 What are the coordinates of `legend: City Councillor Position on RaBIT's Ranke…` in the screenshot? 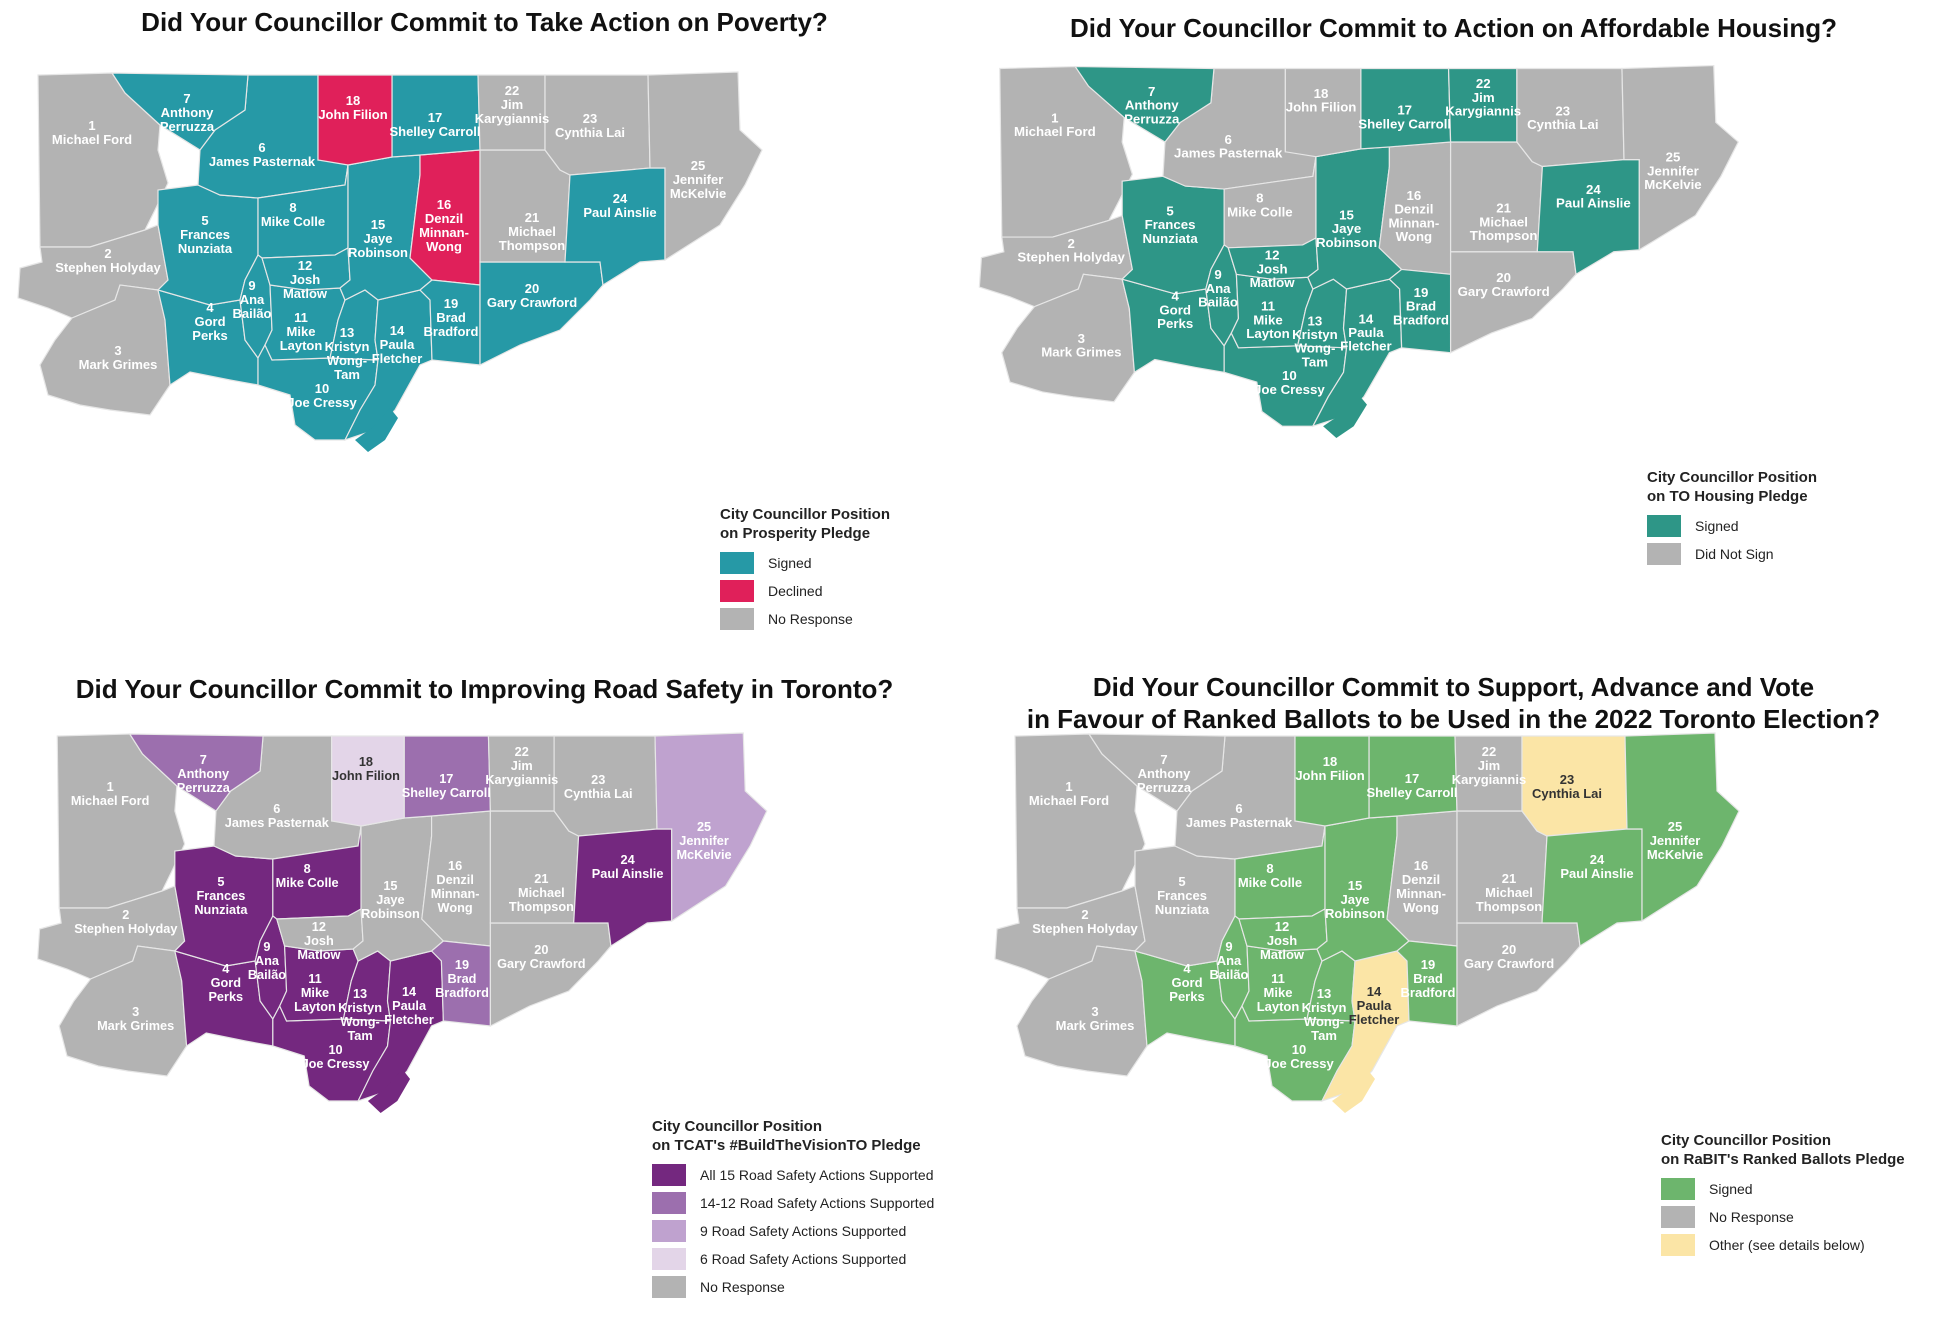 It's located at (1783, 1195).